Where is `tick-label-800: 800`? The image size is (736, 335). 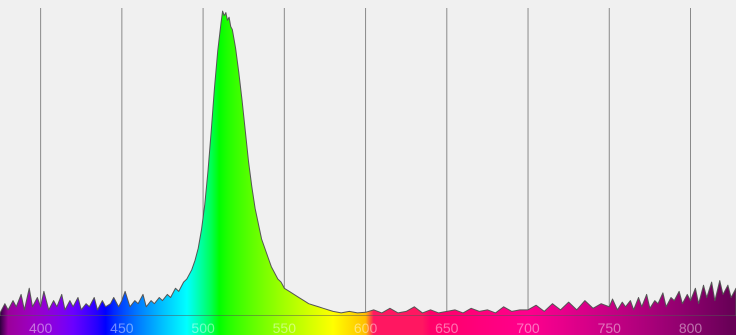 tick-label-800: 800 is located at coordinates (691, 327).